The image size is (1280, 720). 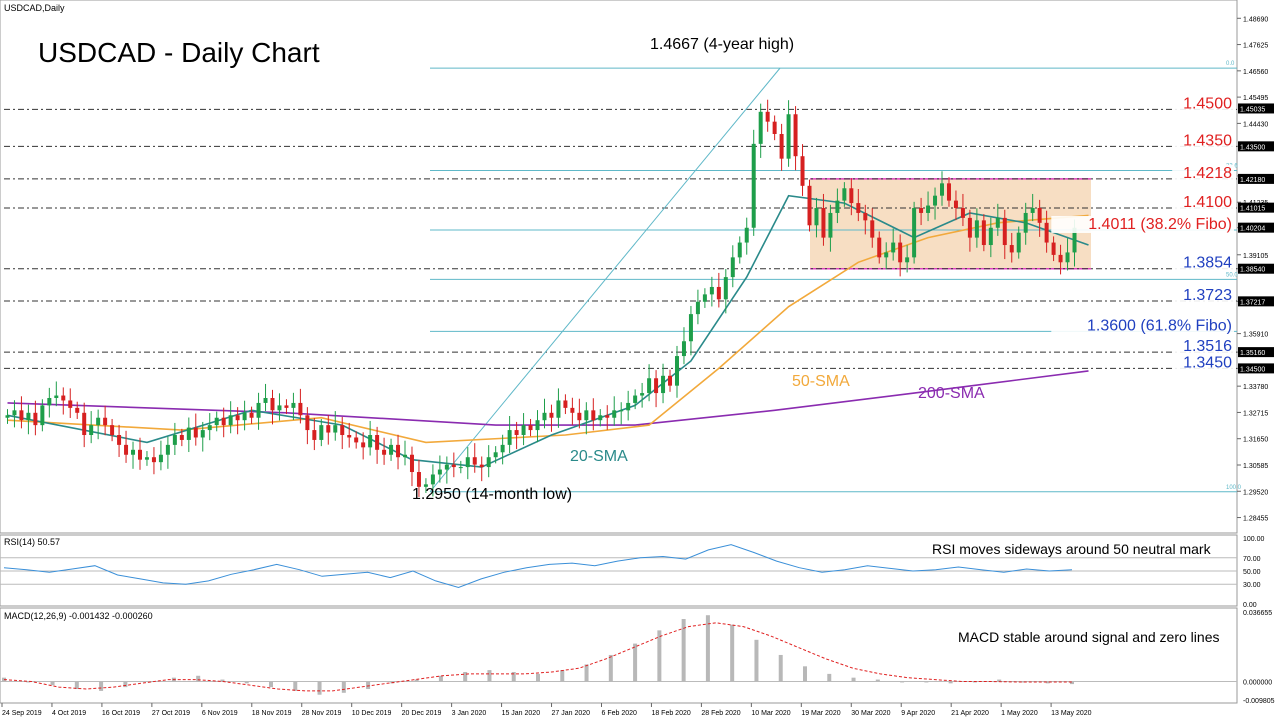 I want to click on macd-tick-label: 0.036655, so click(x=1257, y=613).